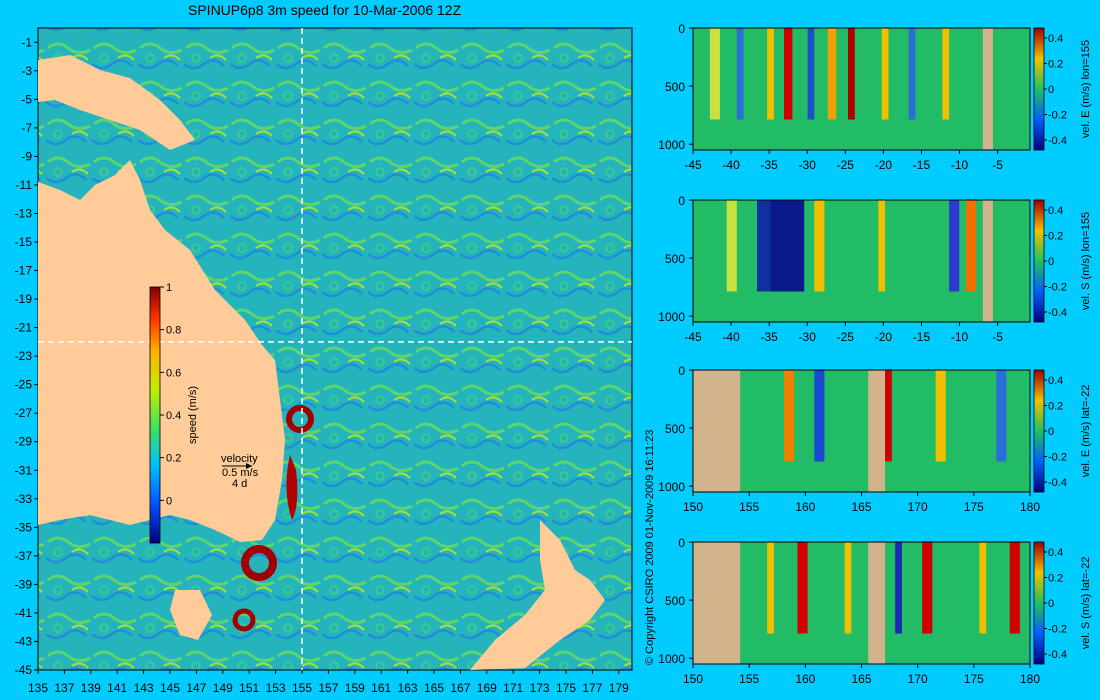  Describe the element at coordinates (249, 466) in the screenshot. I see `velocity-key-arrowhead` at that location.